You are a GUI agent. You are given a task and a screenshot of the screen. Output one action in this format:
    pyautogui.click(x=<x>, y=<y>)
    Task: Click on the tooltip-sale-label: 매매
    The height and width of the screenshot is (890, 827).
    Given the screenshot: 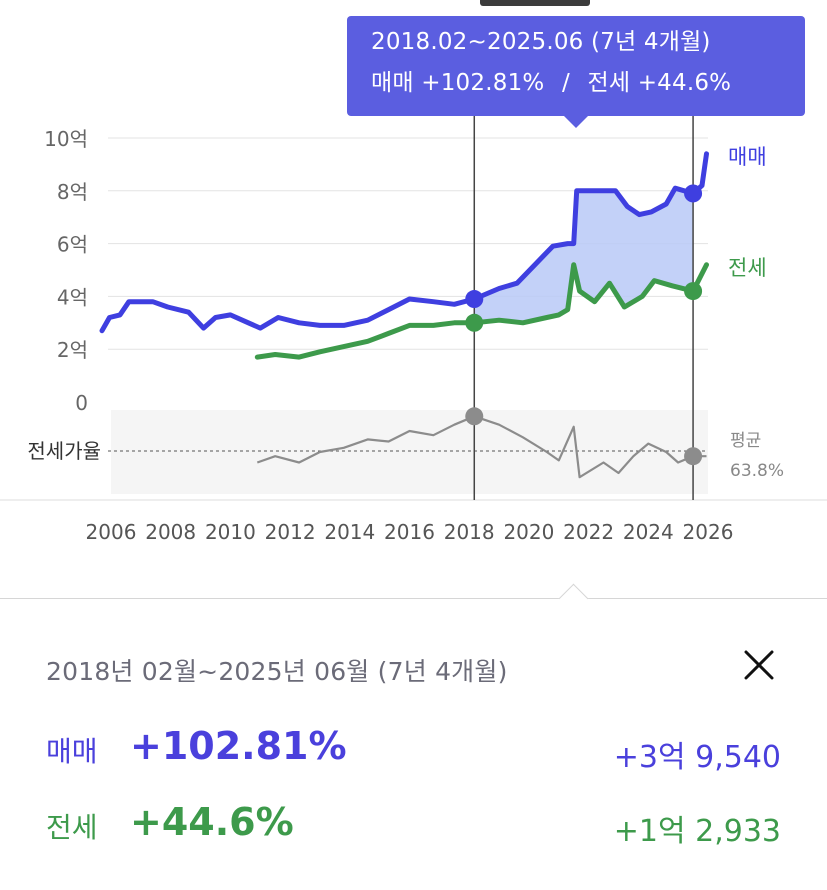 What is the action you would take?
    pyautogui.click(x=392, y=83)
    